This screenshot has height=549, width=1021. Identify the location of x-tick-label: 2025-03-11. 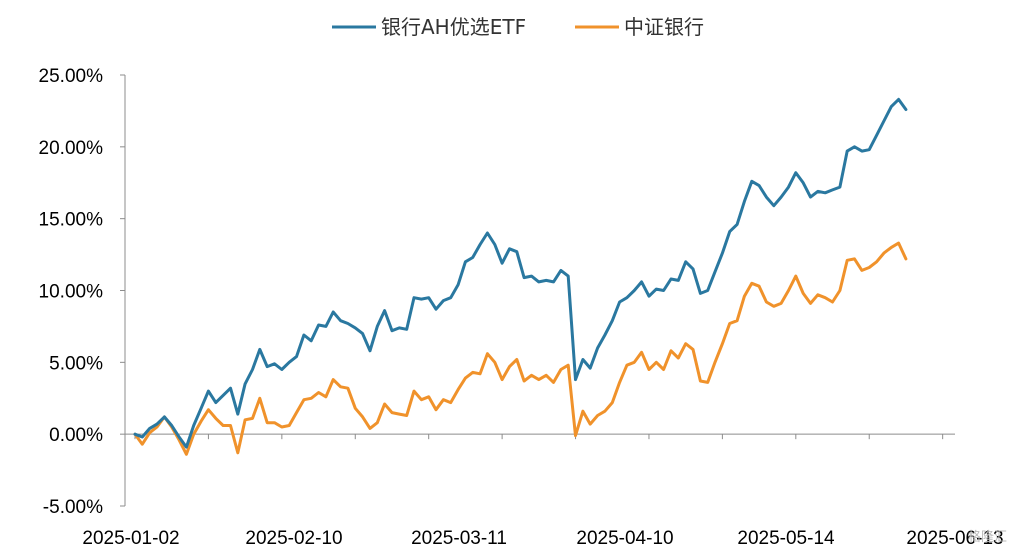
(459, 538).